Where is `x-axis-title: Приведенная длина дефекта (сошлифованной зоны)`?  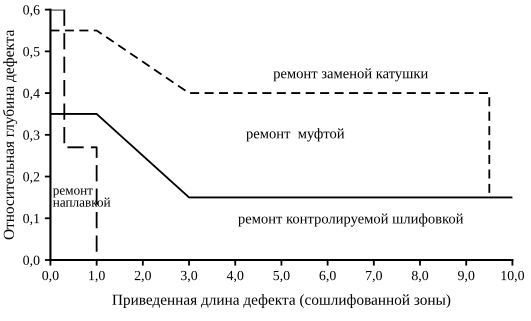
x-axis-title: Приведенная длина дефекта (сошлифованной зоны) is located at coordinates (281, 301).